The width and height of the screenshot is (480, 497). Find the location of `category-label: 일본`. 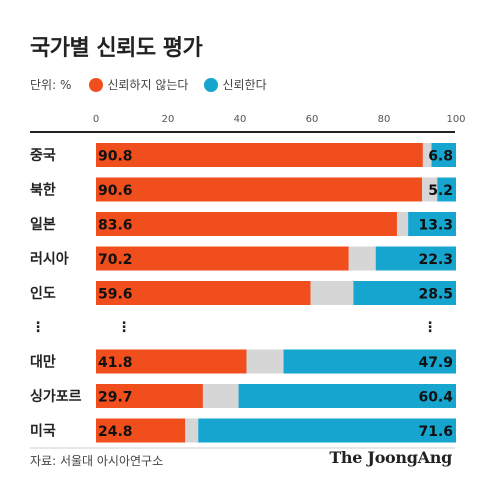

category-label: 일본 is located at coordinates (43, 225).